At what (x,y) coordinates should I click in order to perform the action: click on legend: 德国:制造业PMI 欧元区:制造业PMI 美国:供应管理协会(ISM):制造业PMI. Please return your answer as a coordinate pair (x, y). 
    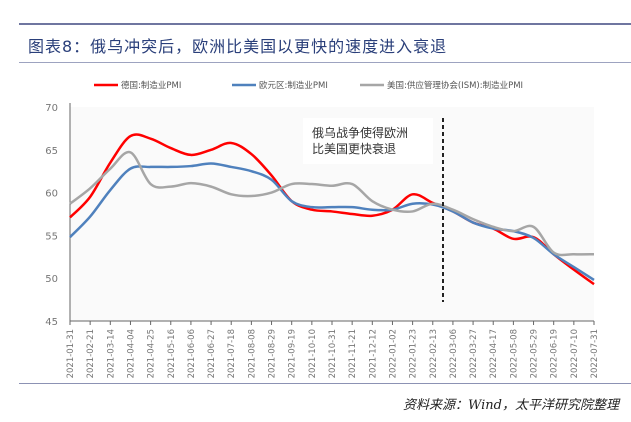
    Looking at the image, I should click on (308, 85).